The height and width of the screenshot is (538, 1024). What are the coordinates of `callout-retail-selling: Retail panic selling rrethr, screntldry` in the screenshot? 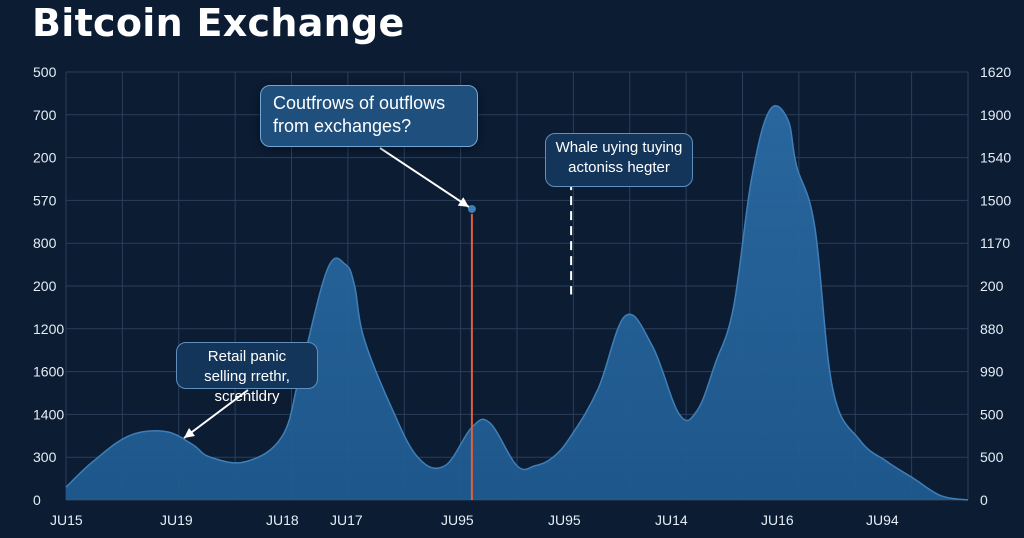 It's located at (247, 373).